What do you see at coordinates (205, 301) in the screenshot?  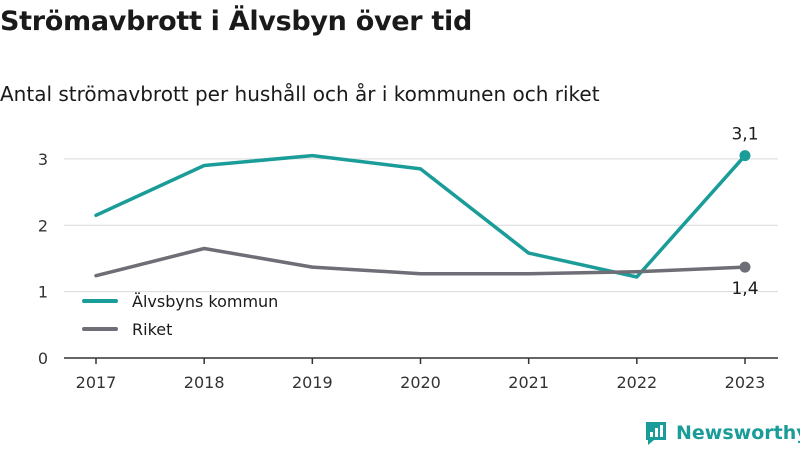 I see `legend-label-kommun: Älvsbyns kommun` at bounding box center [205, 301].